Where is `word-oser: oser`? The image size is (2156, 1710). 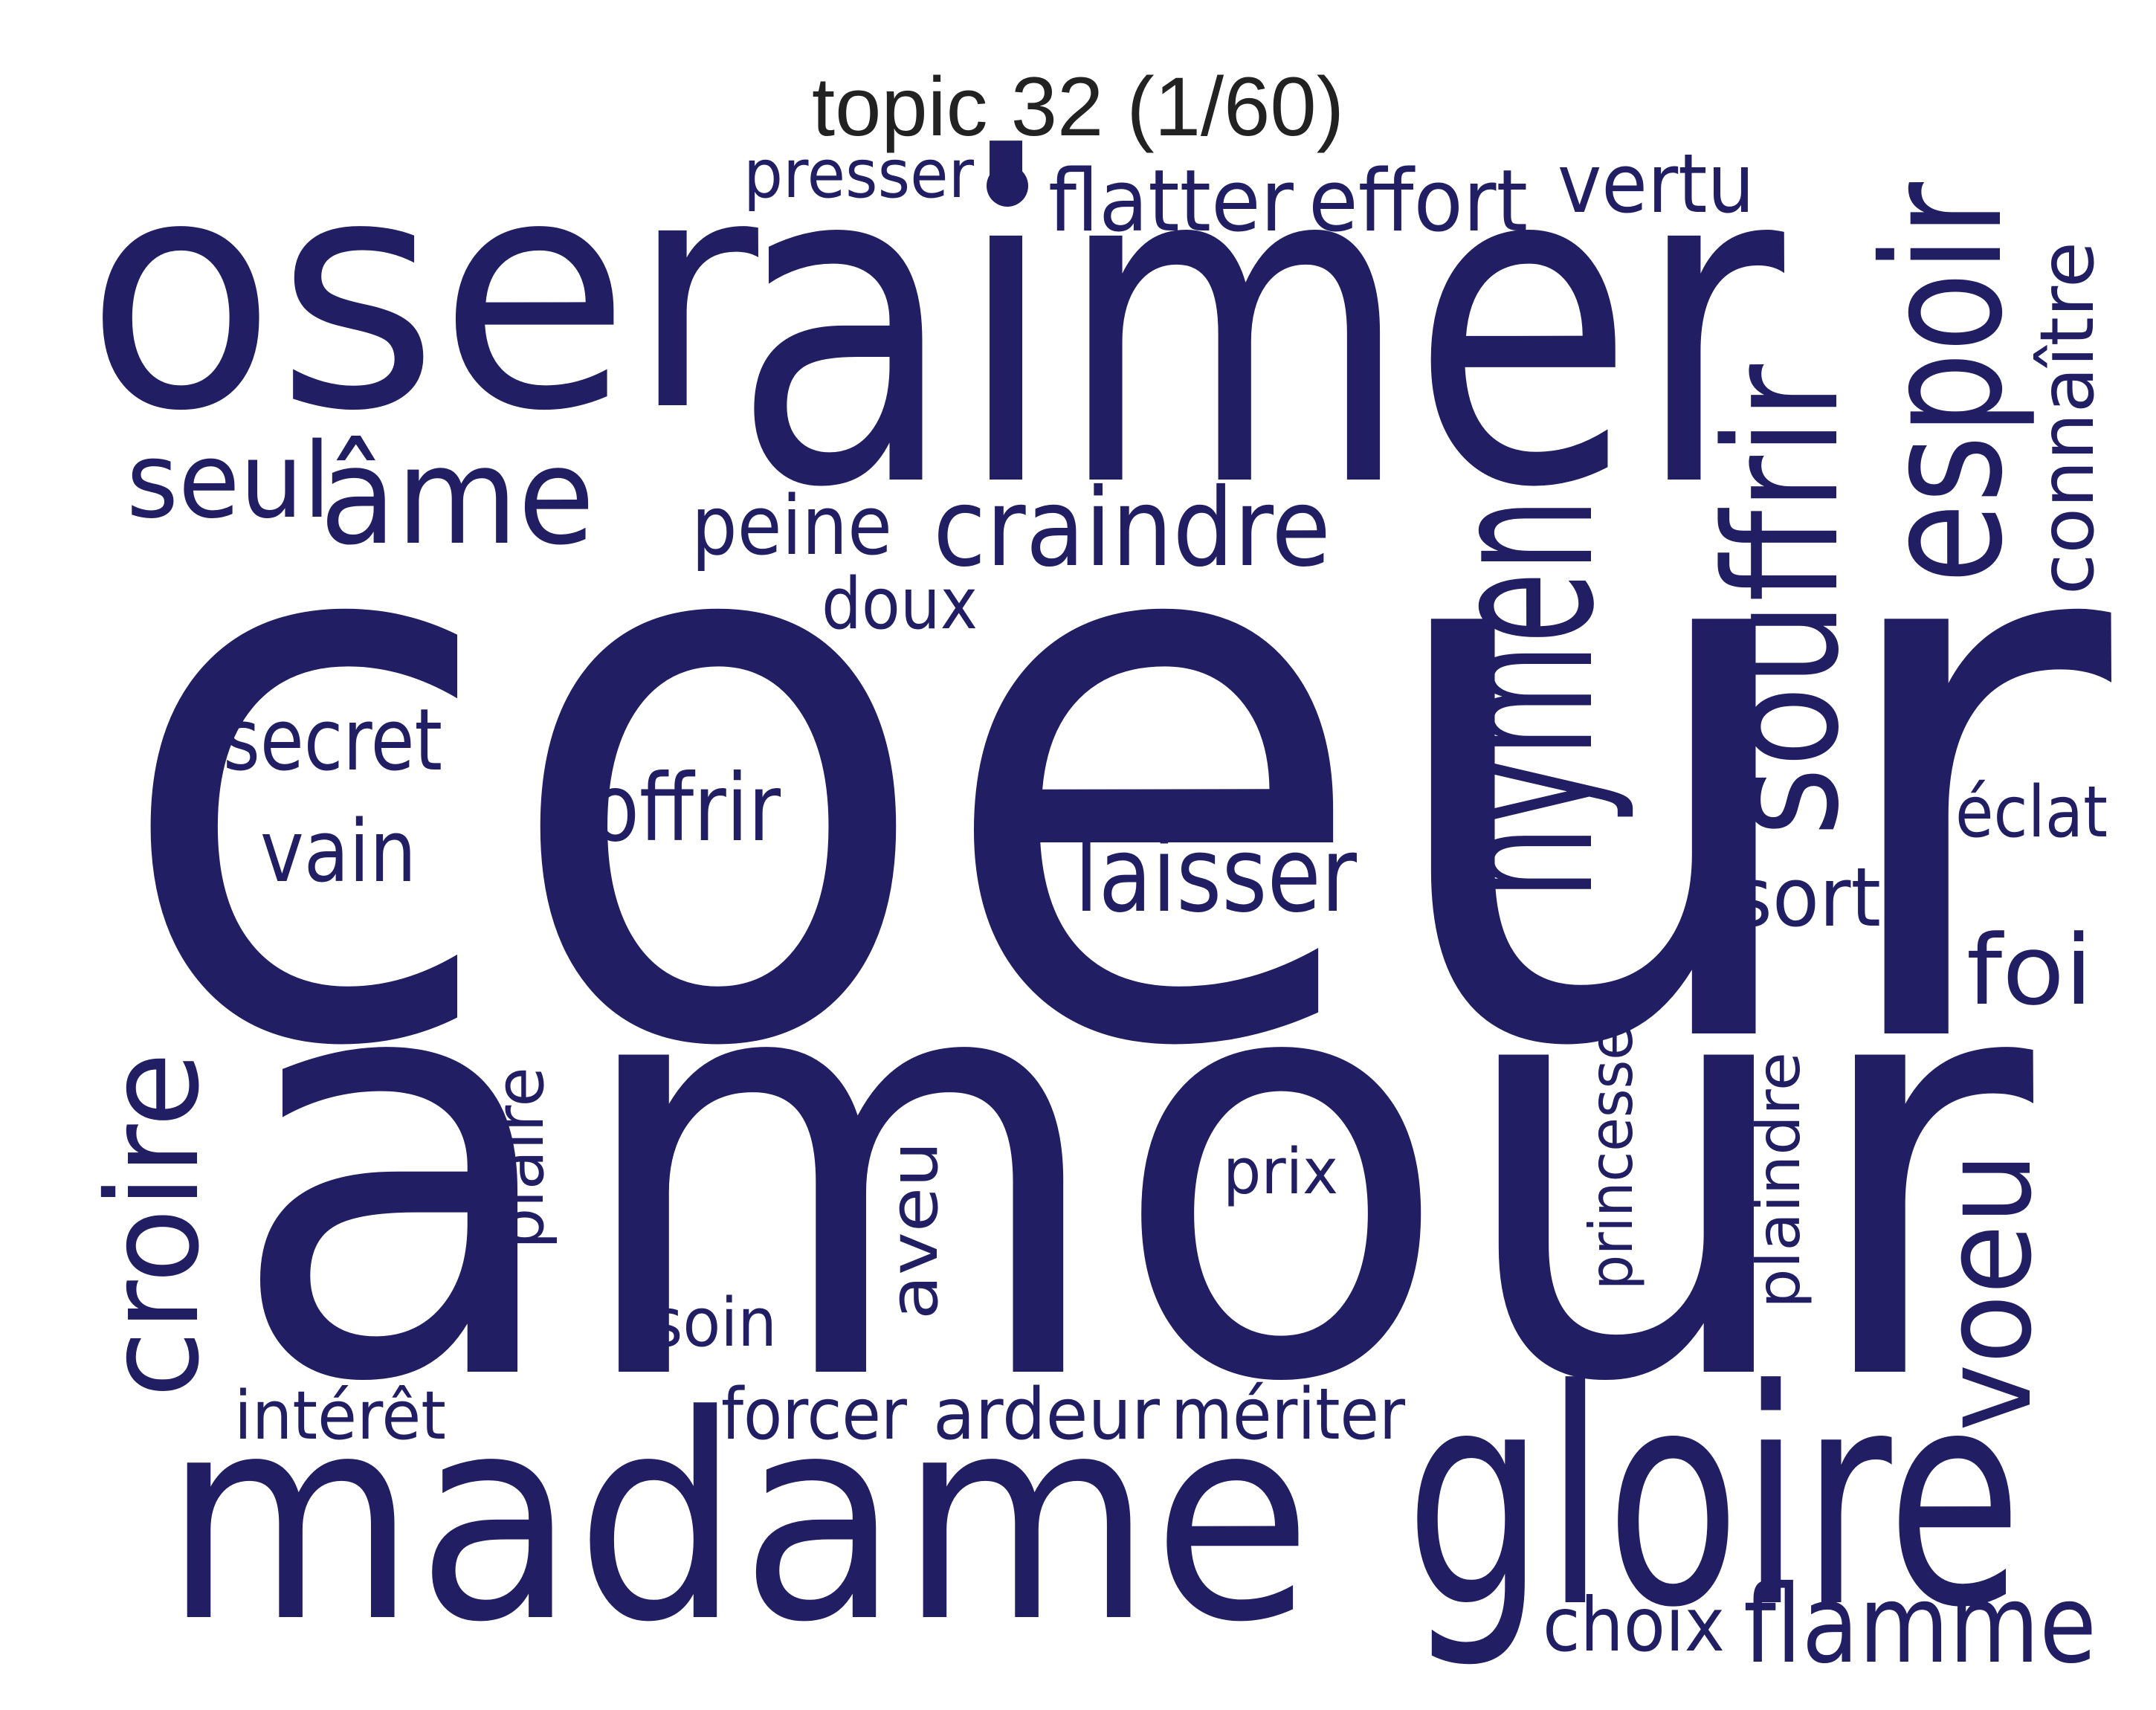
word-oser: oser is located at coordinates (423, 295).